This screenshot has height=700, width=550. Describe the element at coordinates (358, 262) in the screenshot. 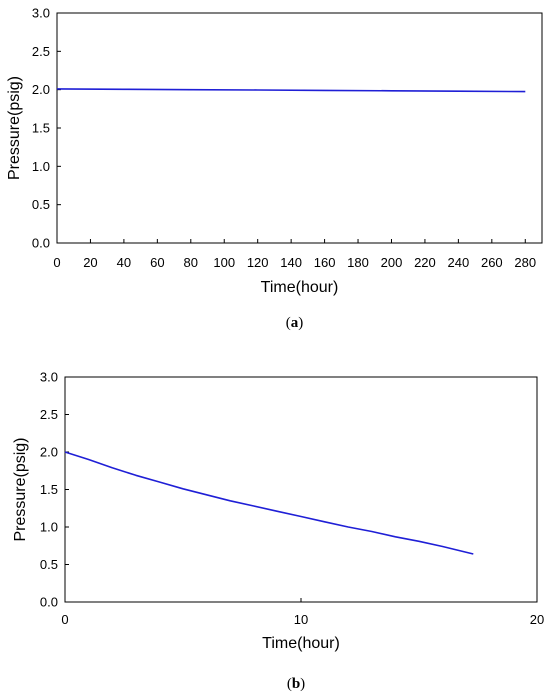

I see `x-tick-label: 180` at that location.